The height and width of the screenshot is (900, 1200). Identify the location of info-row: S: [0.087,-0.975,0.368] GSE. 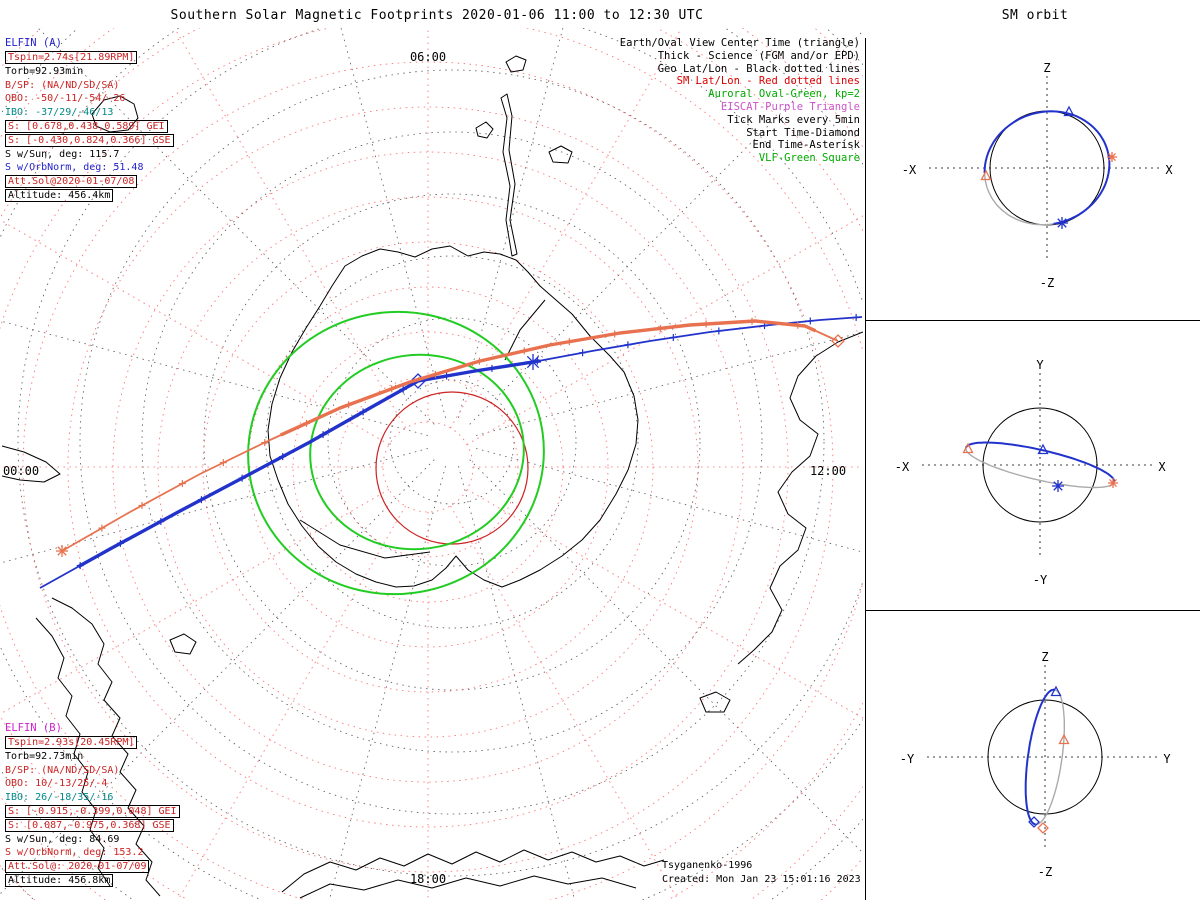
(92, 825).